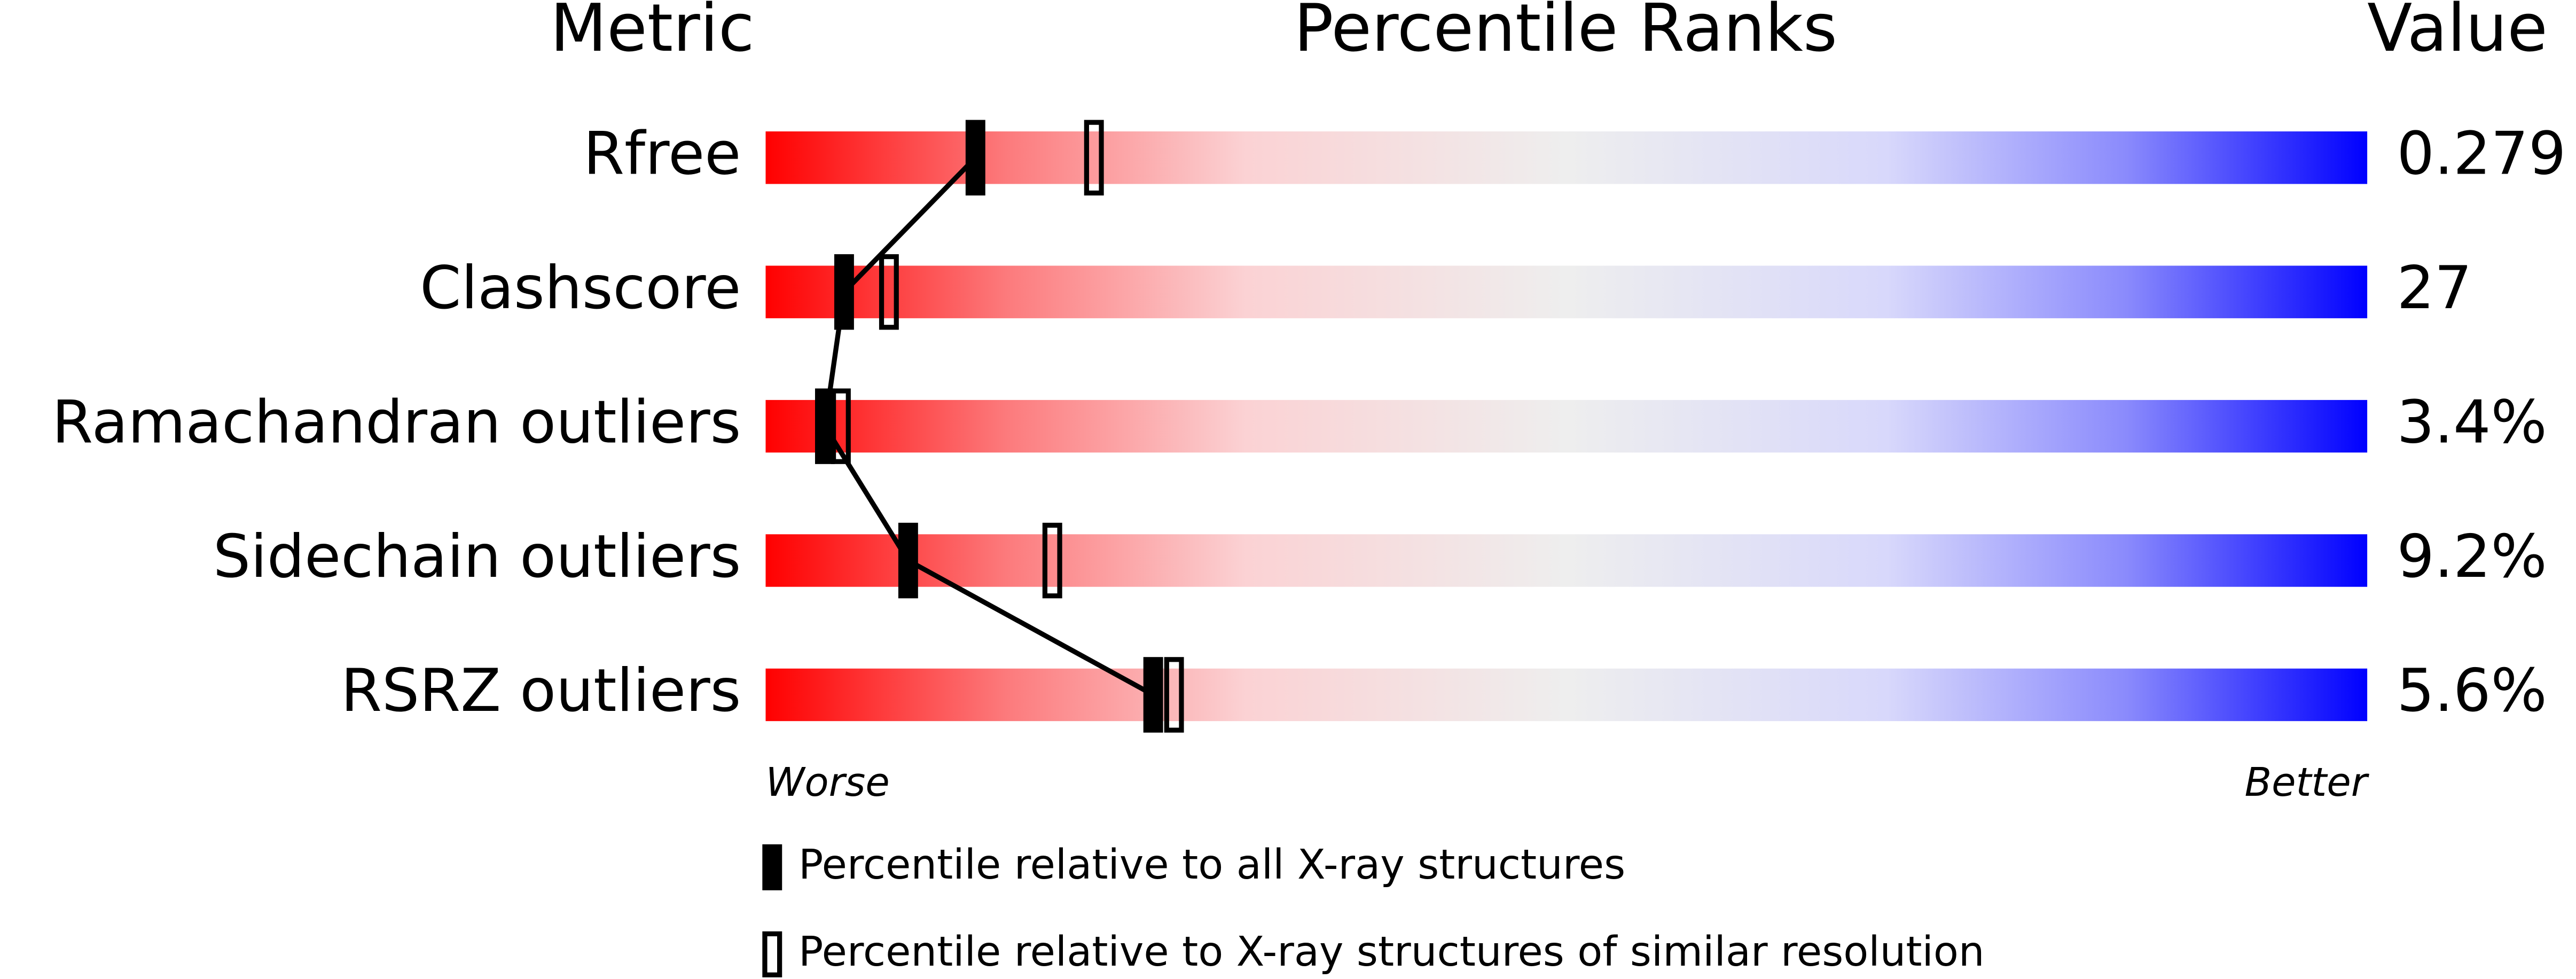 This screenshot has width=2576, height=979. I want to click on column-header: Percentile Ranks, so click(1565, 33).